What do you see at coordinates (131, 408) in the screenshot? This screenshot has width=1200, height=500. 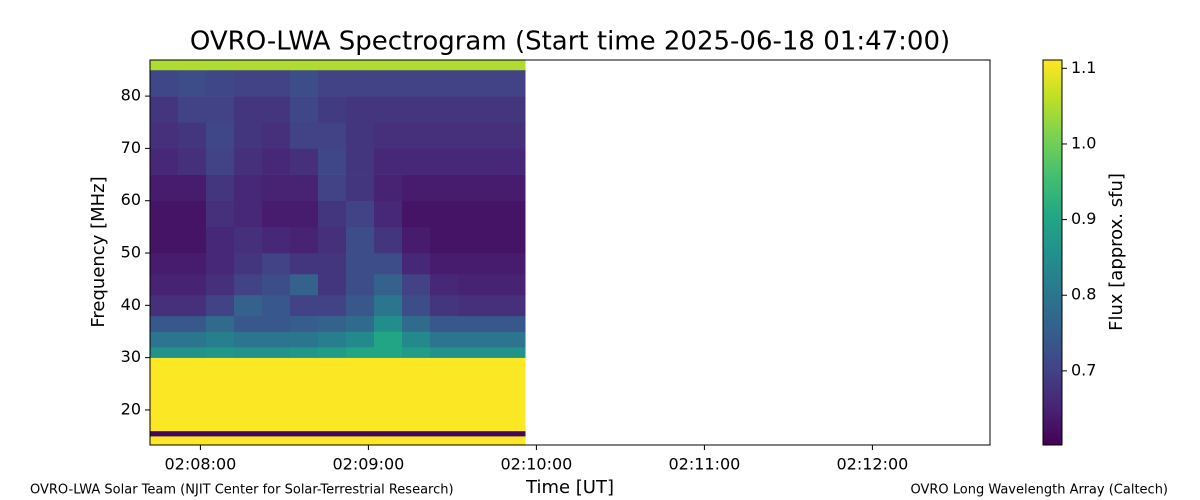 I see `y-tick-label: 20` at bounding box center [131, 408].